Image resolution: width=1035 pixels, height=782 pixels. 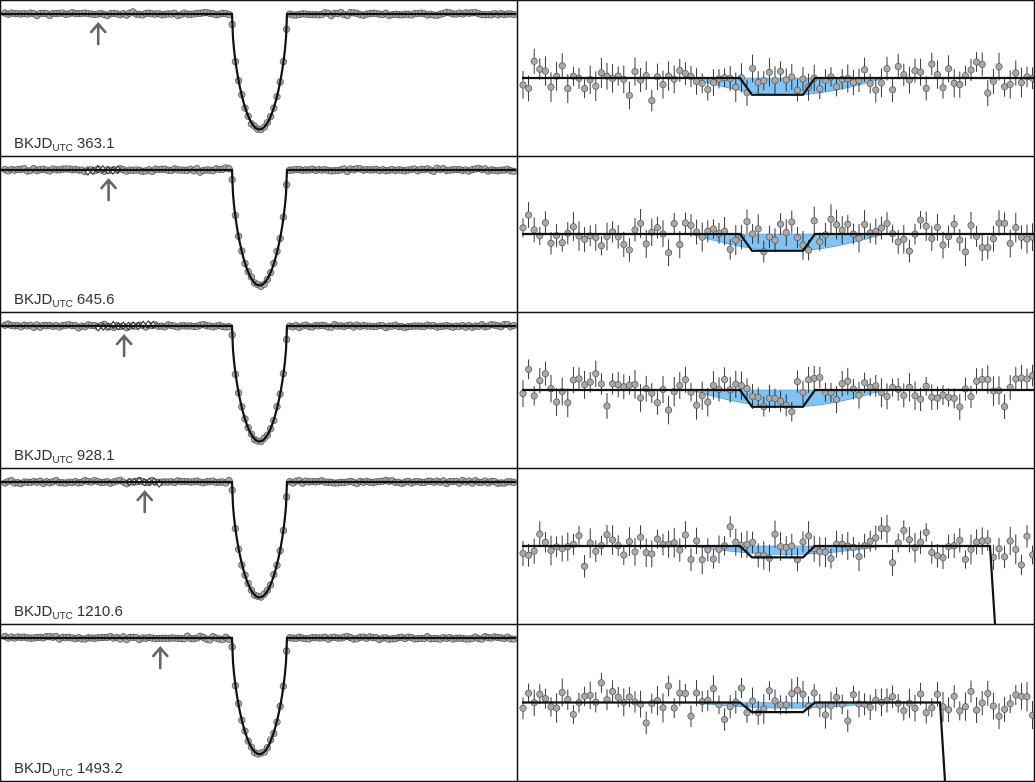 I want to click on eclipse-model-line, so click(x=258, y=71).